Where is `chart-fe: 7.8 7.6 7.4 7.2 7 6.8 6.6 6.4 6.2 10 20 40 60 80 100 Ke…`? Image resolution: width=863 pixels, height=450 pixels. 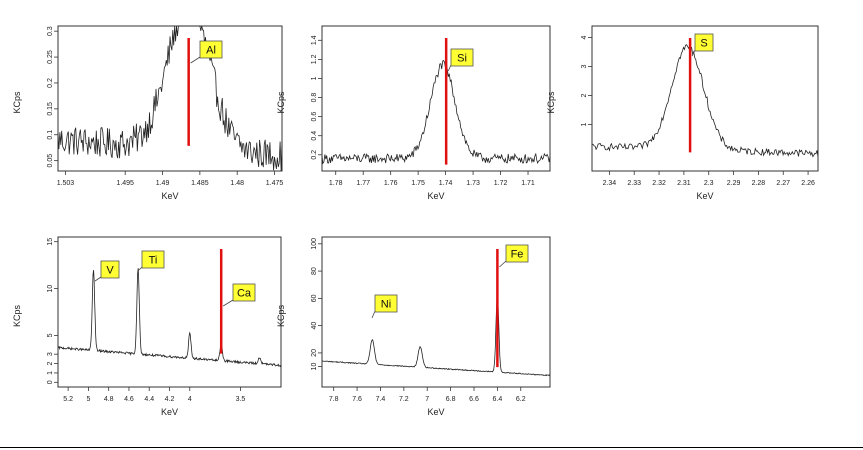
chart-fe: 7.8 7.6 7.4 7.2 7 6.8 6.6 6.4 6.2 10 20 40 60 80 100 Ke… is located at coordinates (413, 326).